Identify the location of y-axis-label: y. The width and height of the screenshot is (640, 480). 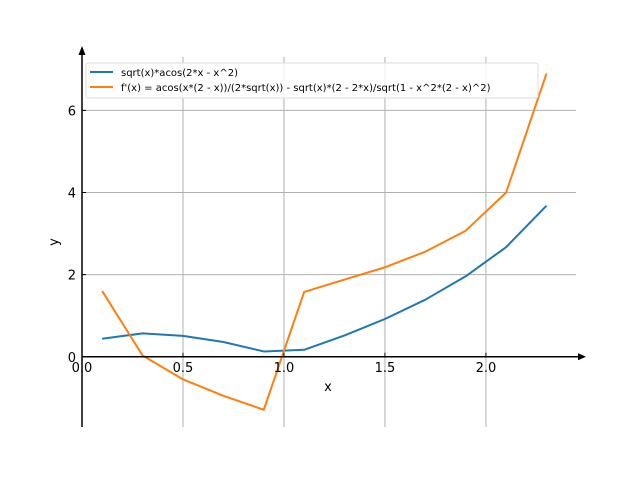
(54, 242).